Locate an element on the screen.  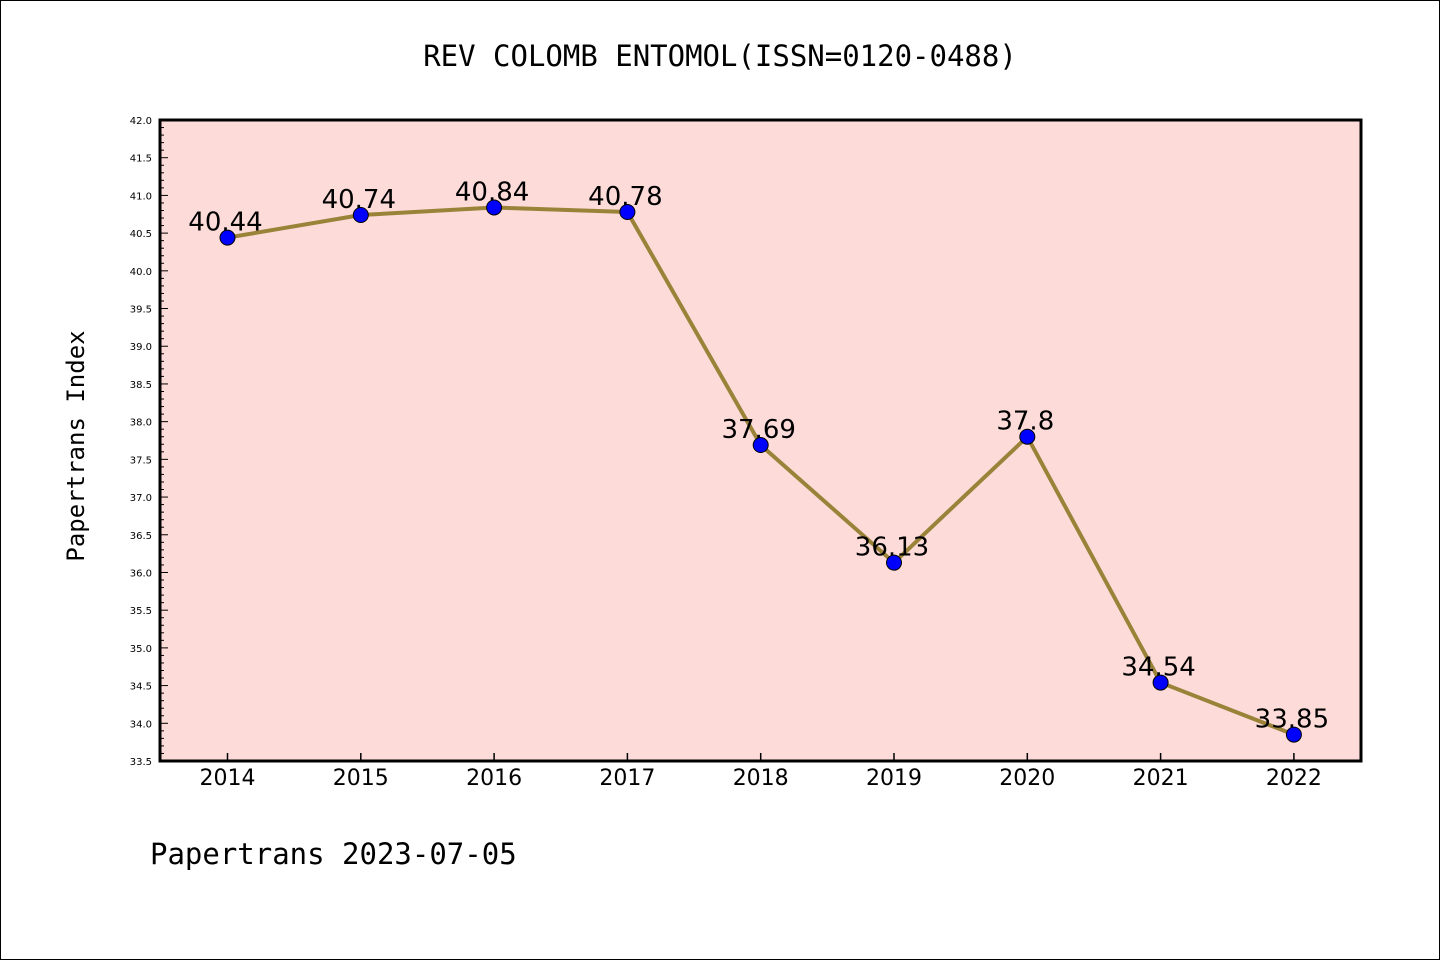
x-tick-label: 2018 is located at coordinates (761, 778).